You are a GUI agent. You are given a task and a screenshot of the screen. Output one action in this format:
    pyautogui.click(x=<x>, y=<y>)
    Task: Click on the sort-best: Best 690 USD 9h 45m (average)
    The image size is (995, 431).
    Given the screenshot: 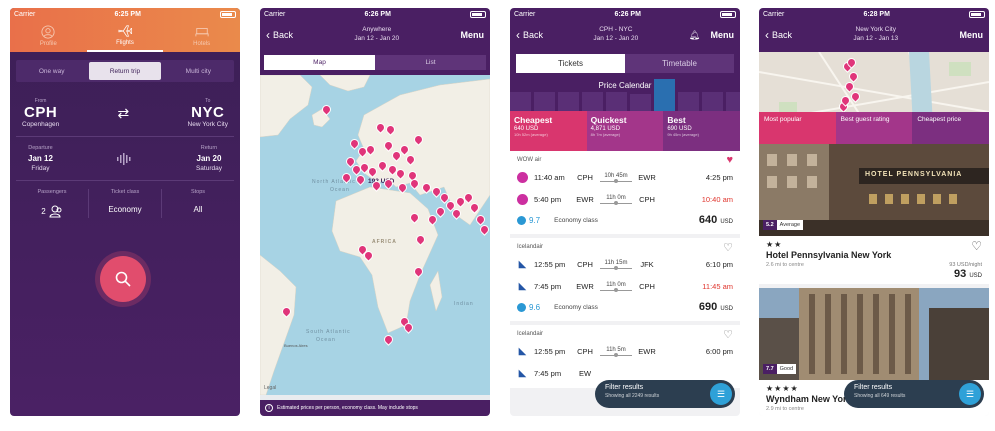 What is the action you would take?
    pyautogui.click(x=701, y=131)
    